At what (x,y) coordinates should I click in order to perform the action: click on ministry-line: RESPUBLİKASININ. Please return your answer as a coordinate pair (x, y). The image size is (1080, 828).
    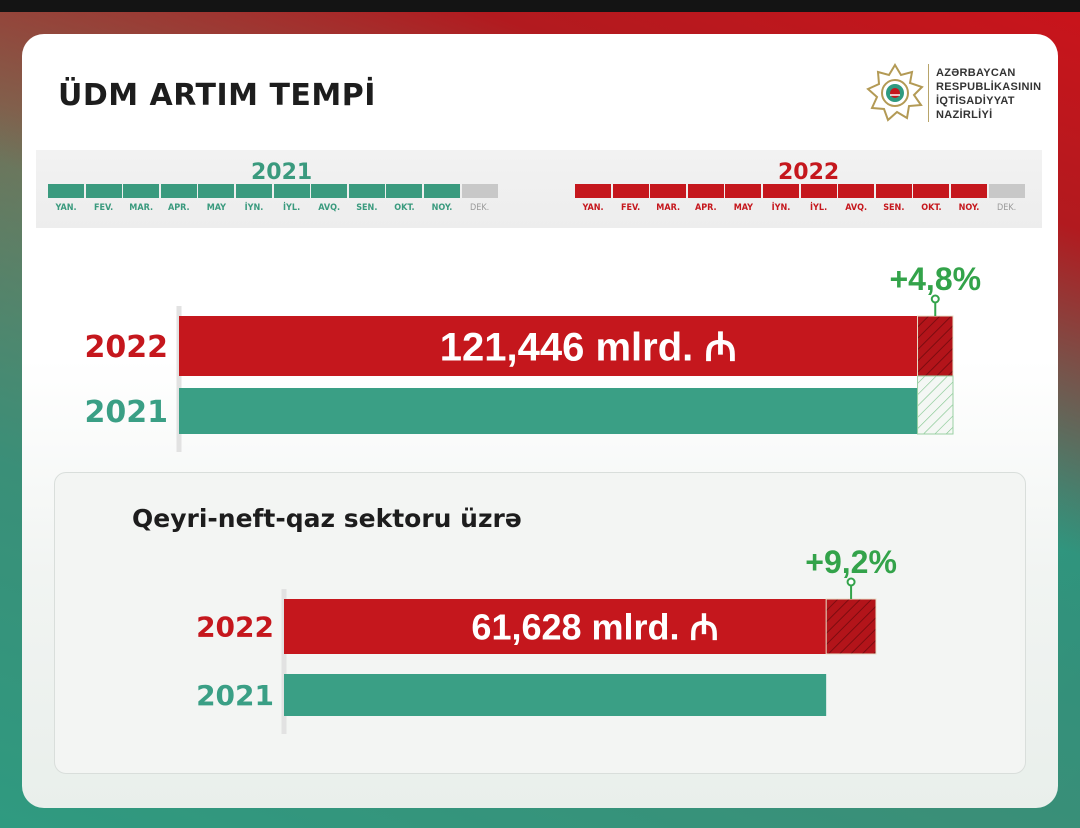
    Looking at the image, I should click on (989, 87).